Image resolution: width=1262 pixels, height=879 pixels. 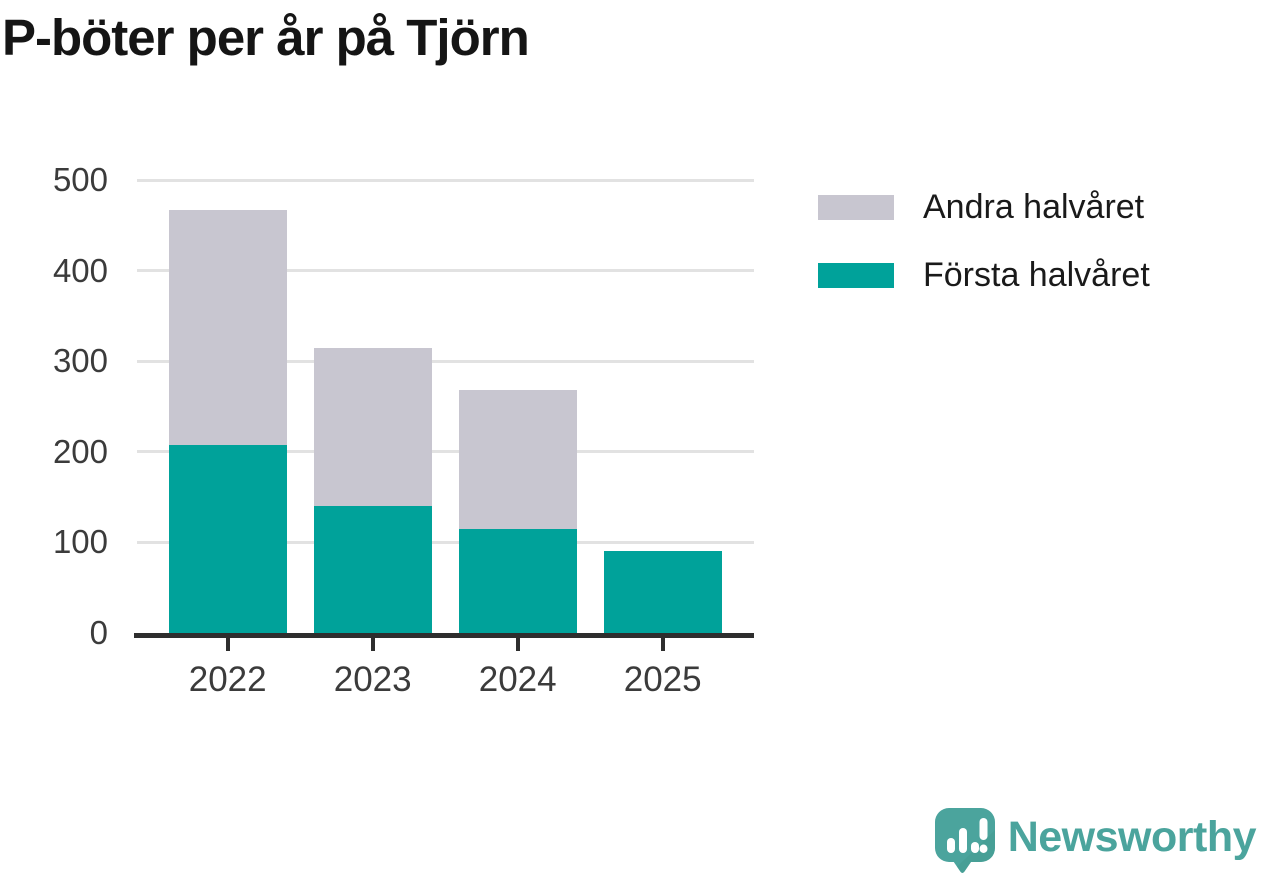 I want to click on x-axis-tick-2023, so click(x=372, y=644).